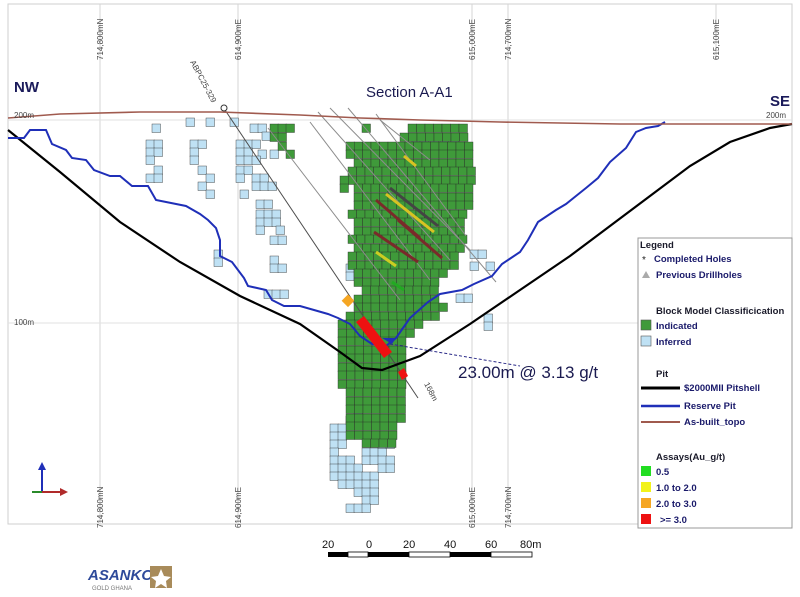  What do you see at coordinates (780, 101) in the screenshot?
I see `orientation-right: SE` at bounding box center [780, 101].